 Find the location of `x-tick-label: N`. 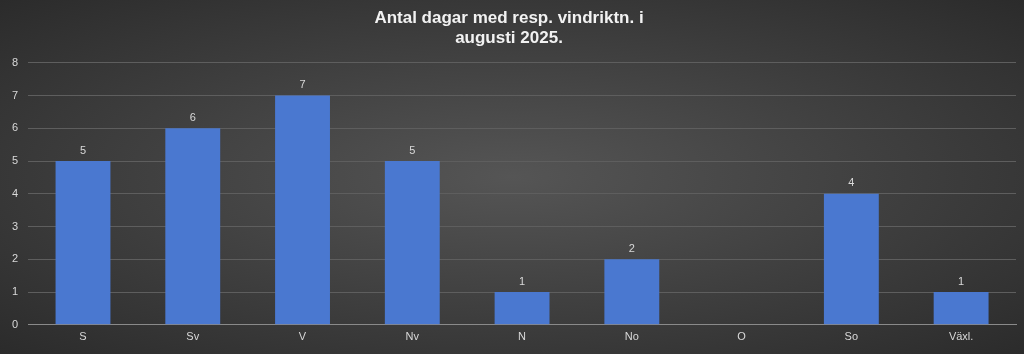

x-tick-label: N is located at coordinates (522, 336).